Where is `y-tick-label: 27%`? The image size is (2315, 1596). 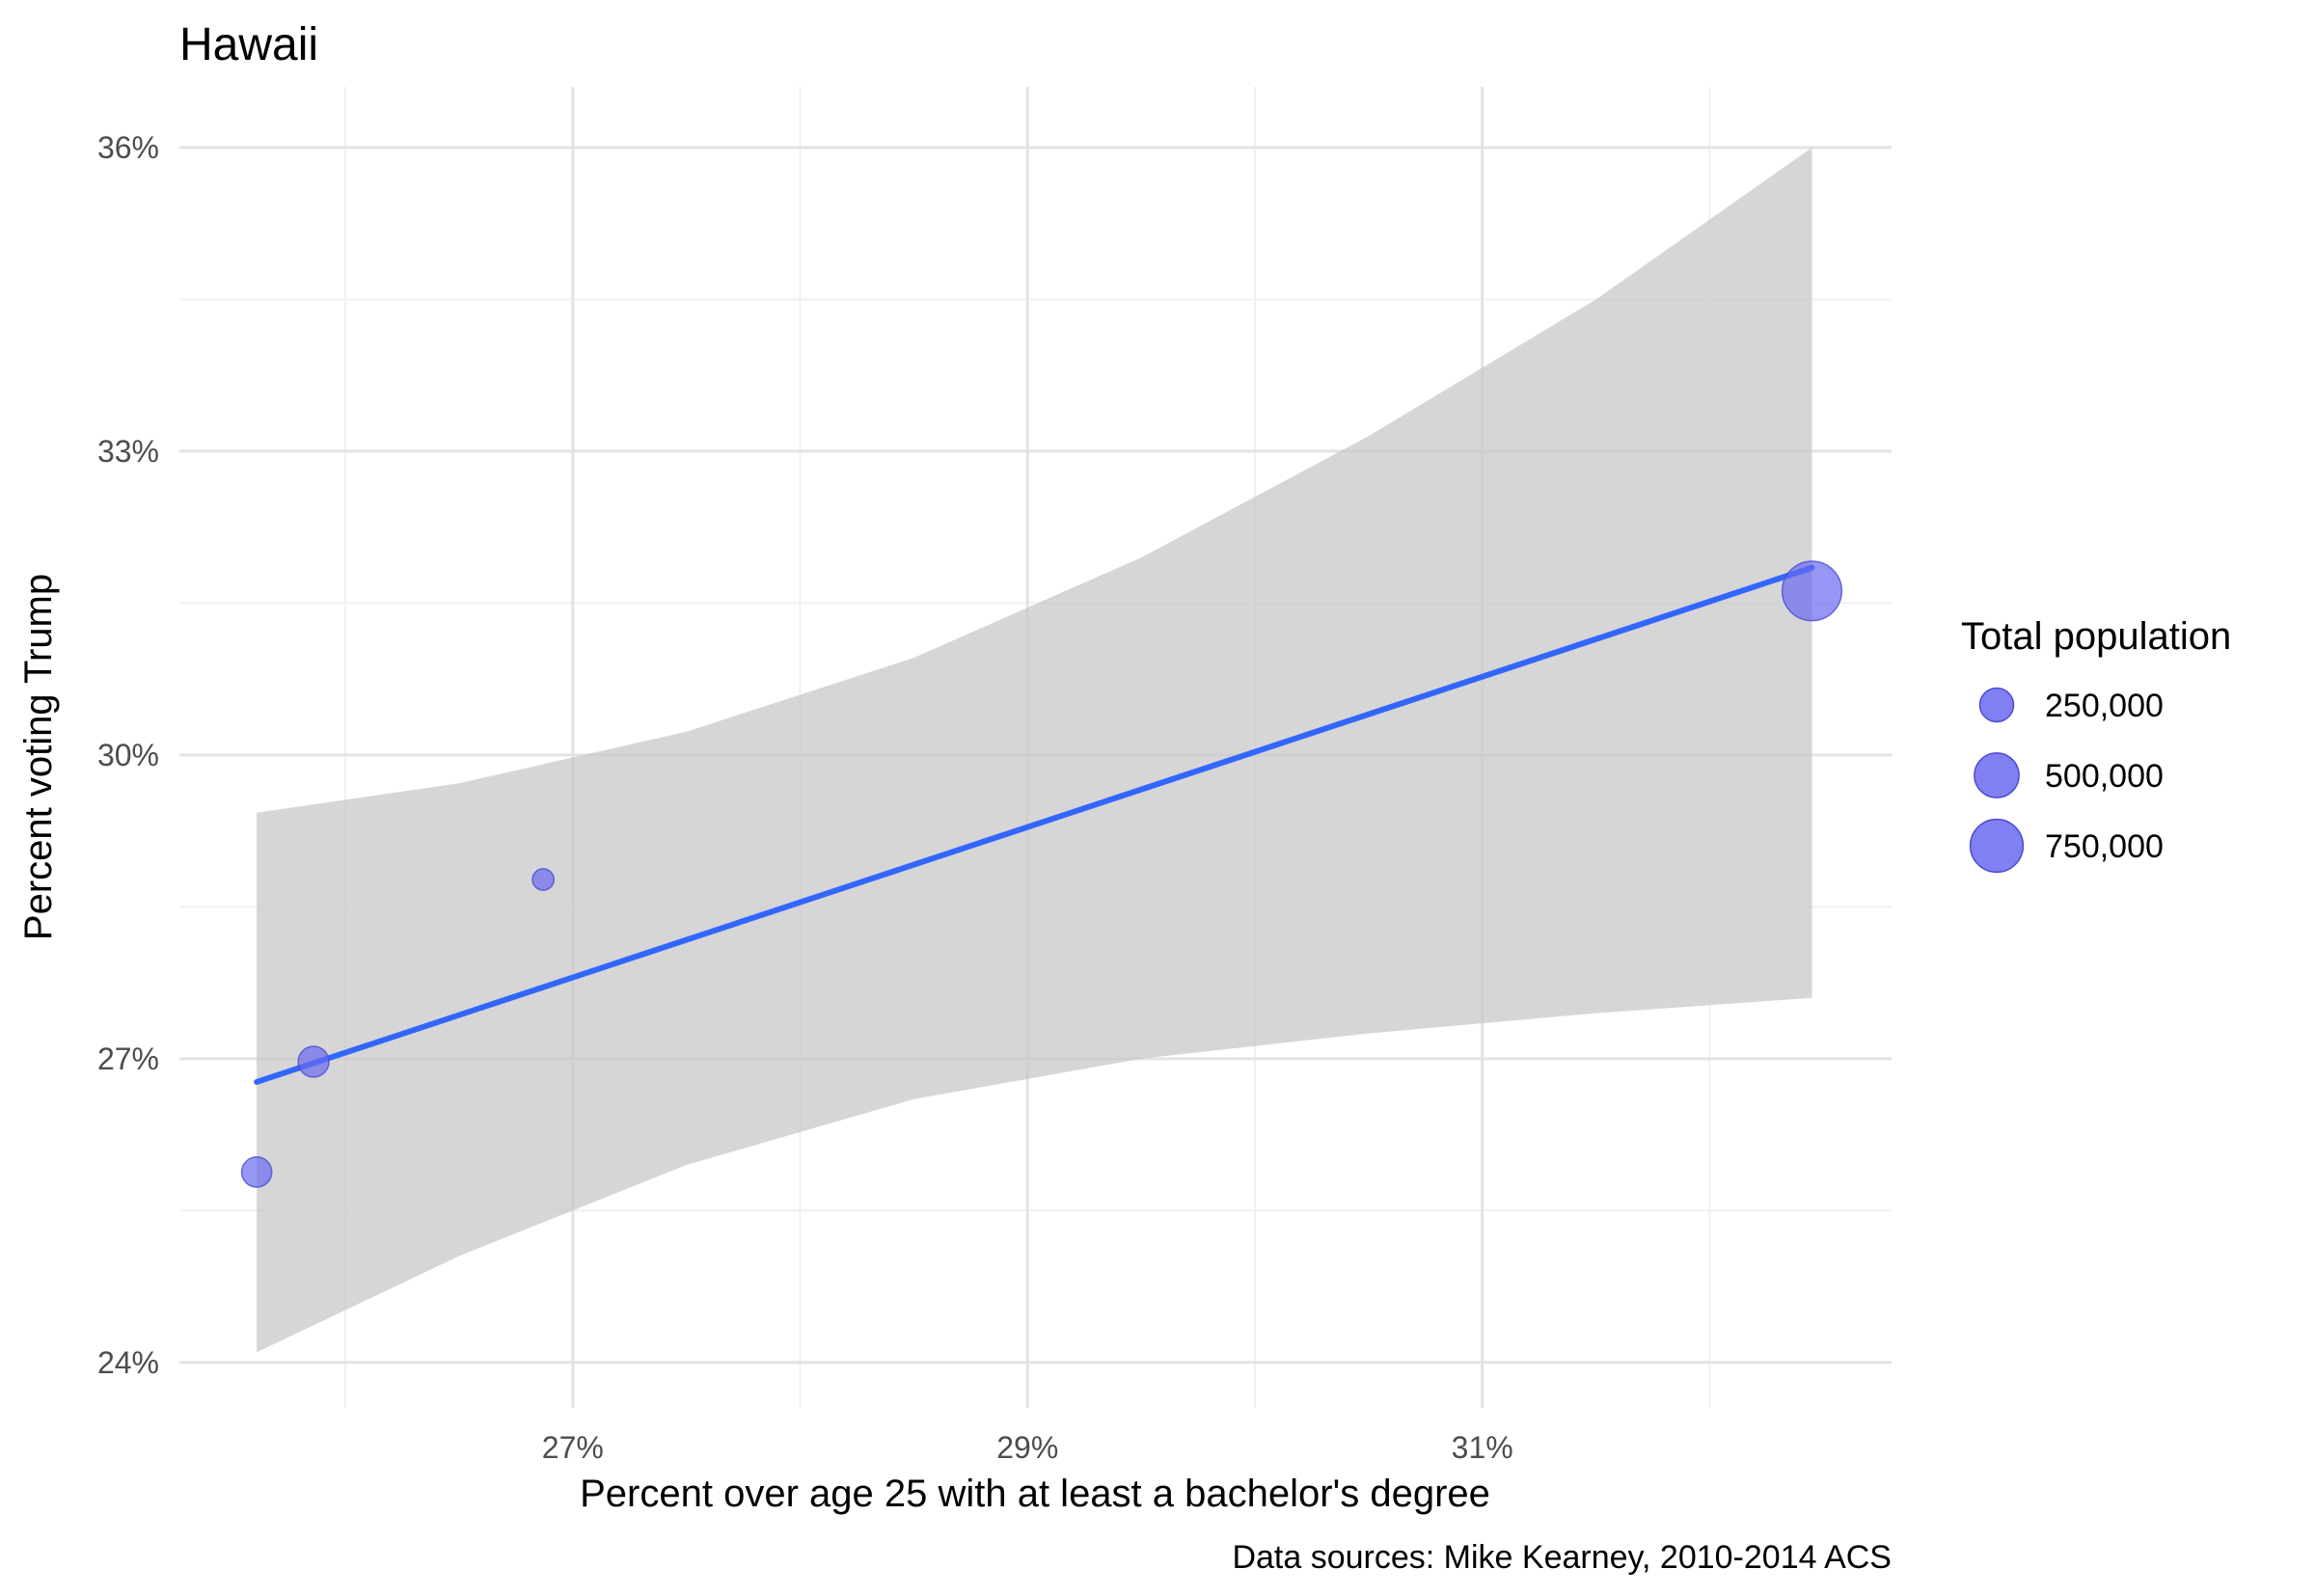
y-tick-label: 27% is located at coordinates (128, 1059).